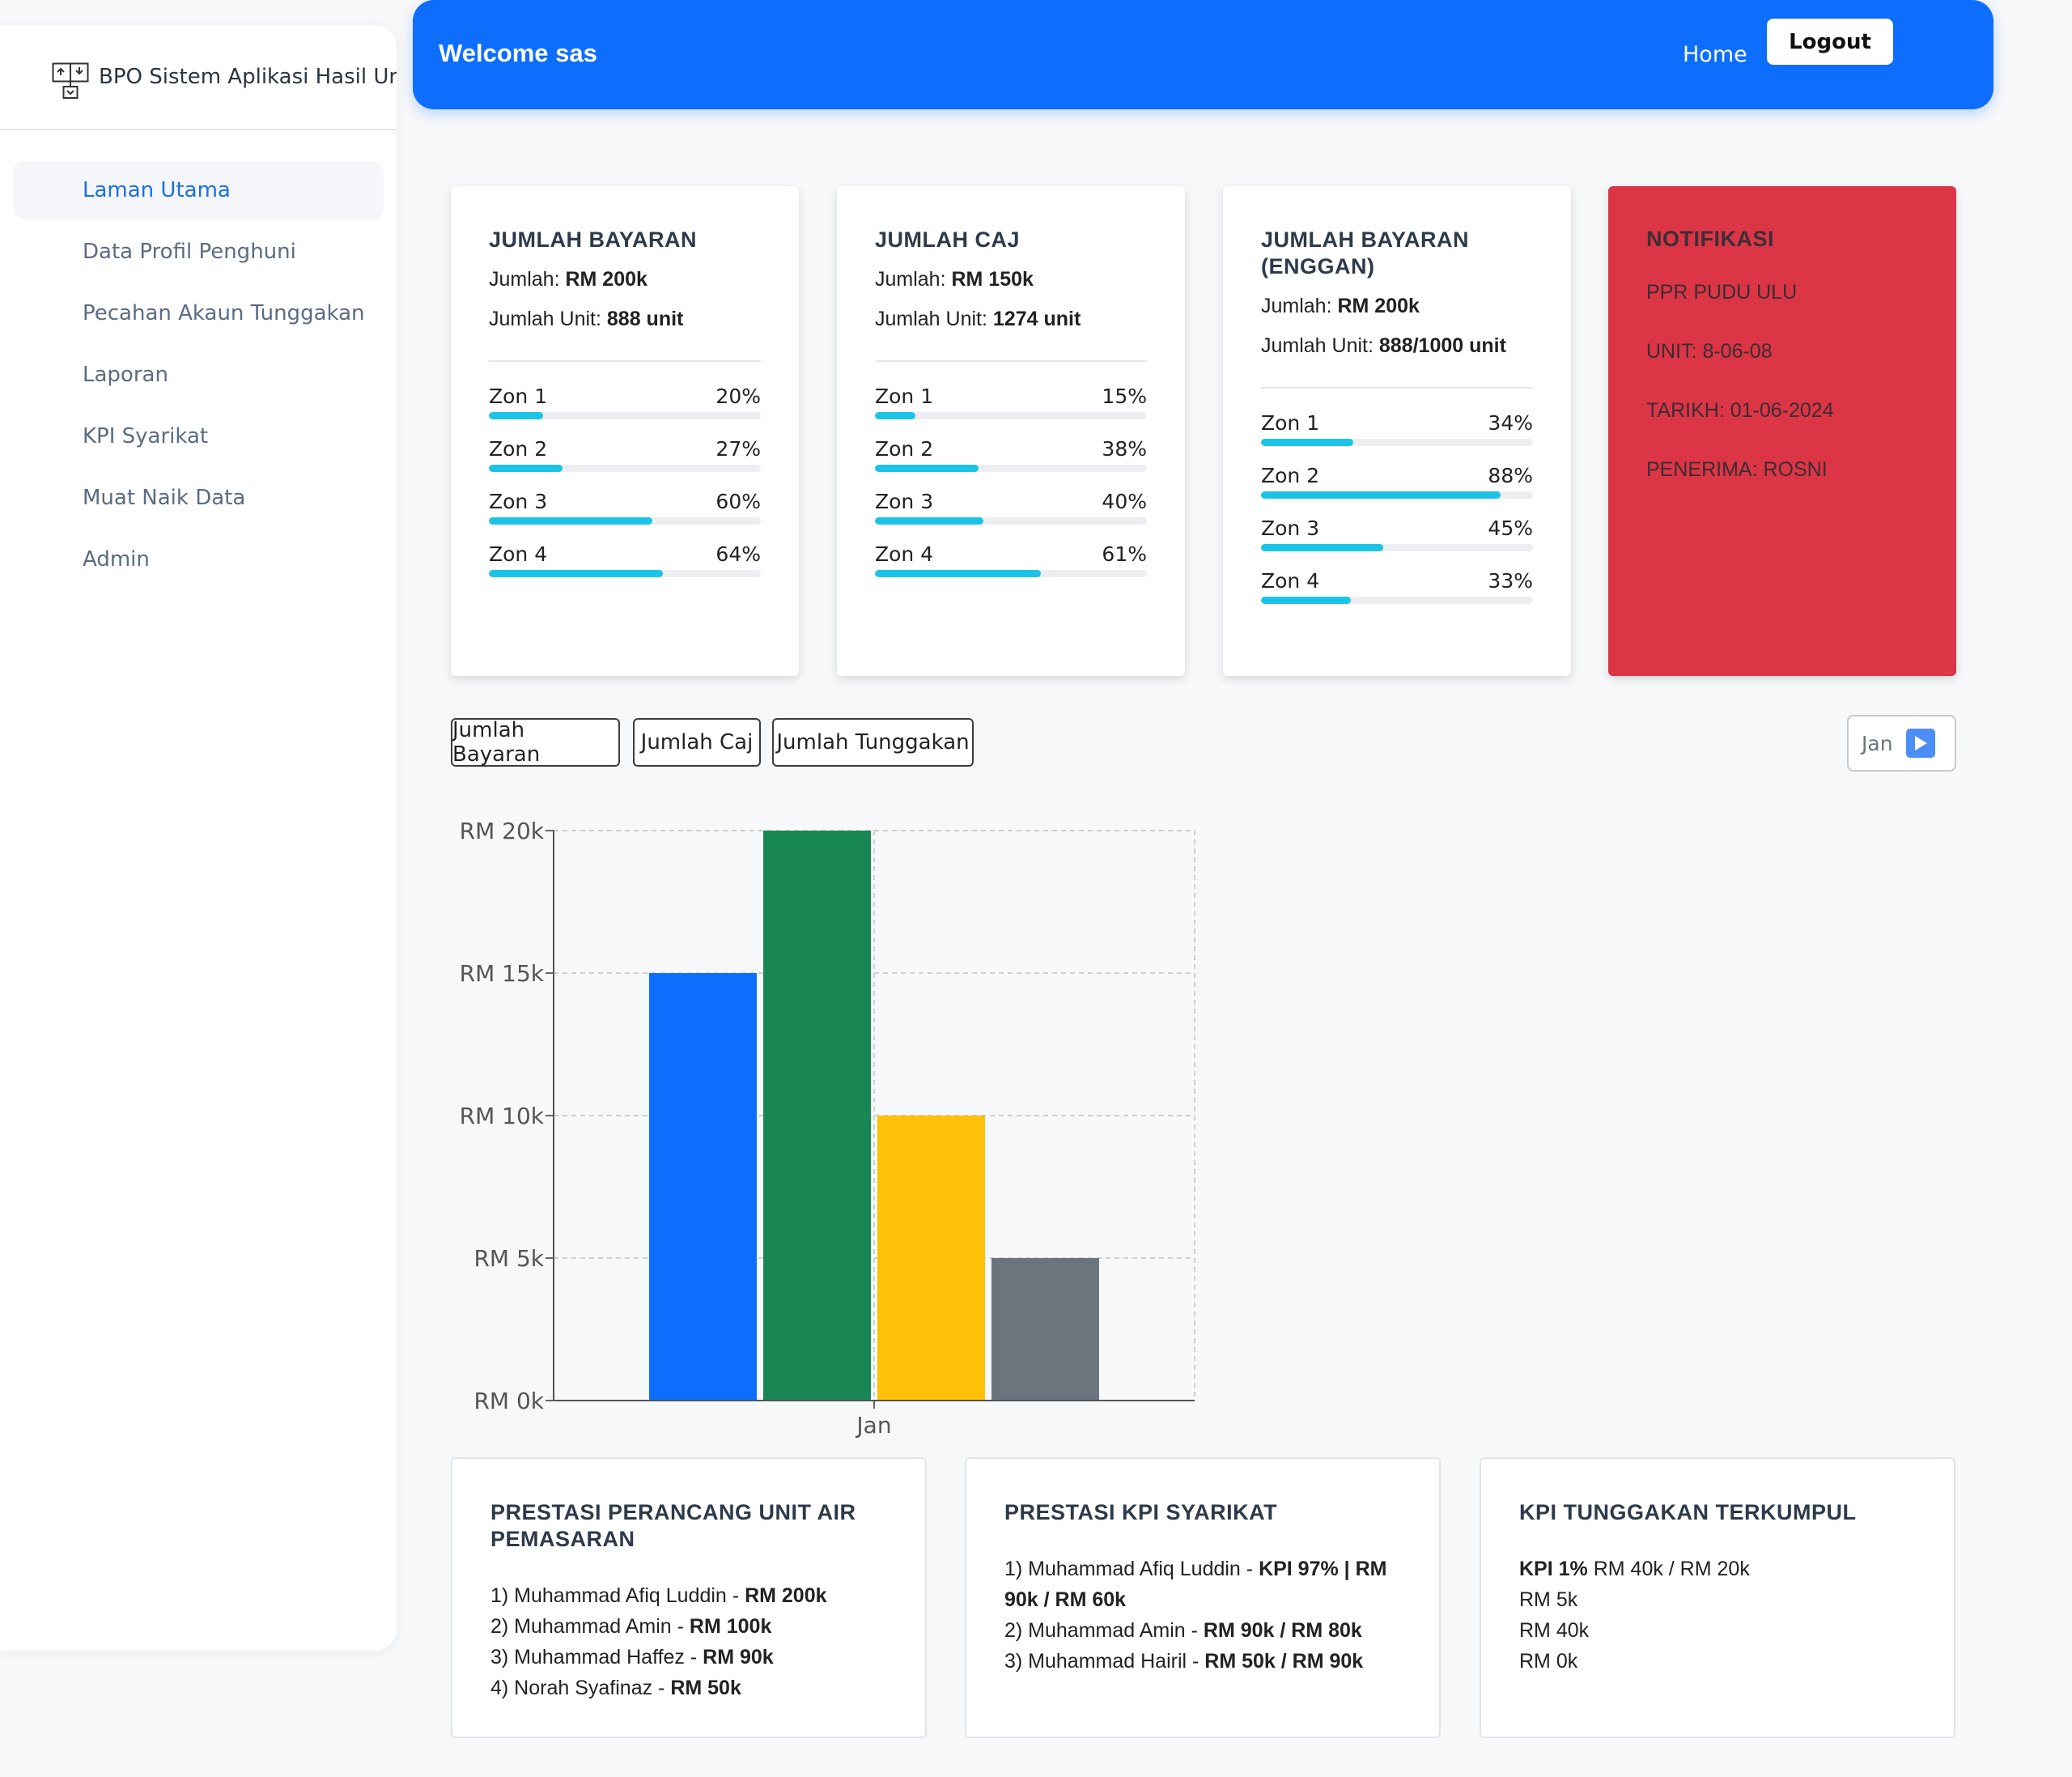  What do you see at coordinates (688, 1626) in the screenshot?
I see `summary-row: 2) Muhammad Amin - RM 100k` at bounding box center [688, 1626].